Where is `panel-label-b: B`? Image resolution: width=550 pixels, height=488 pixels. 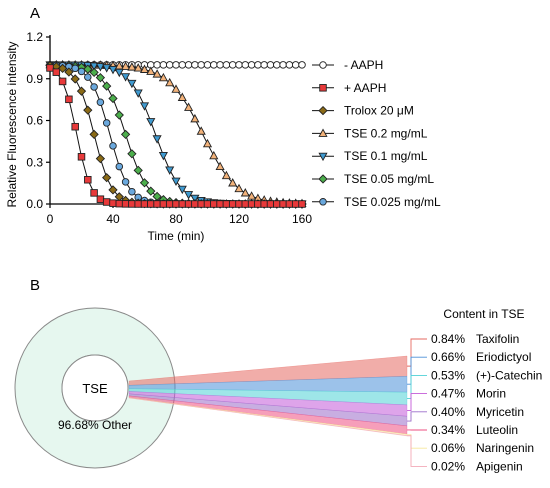
panel-label-b: B is located at coordinates (35, 285).